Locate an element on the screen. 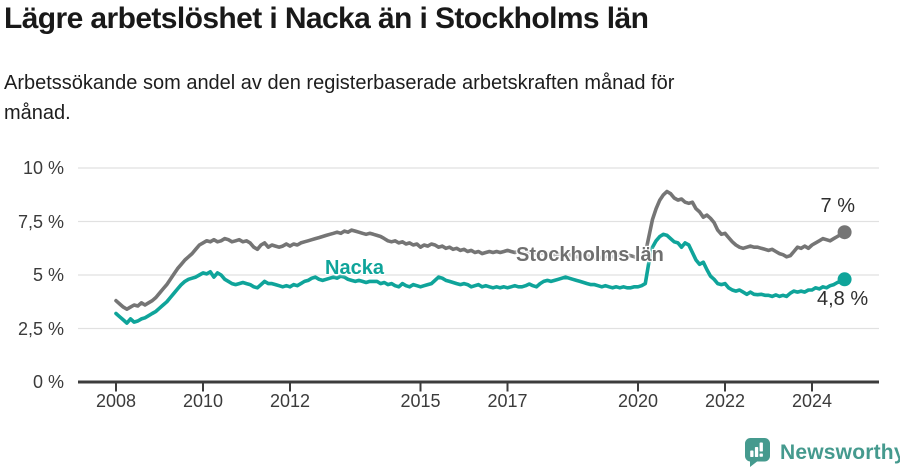  end-value-nacka: 4,8 % is located at coordinates (843, 299).